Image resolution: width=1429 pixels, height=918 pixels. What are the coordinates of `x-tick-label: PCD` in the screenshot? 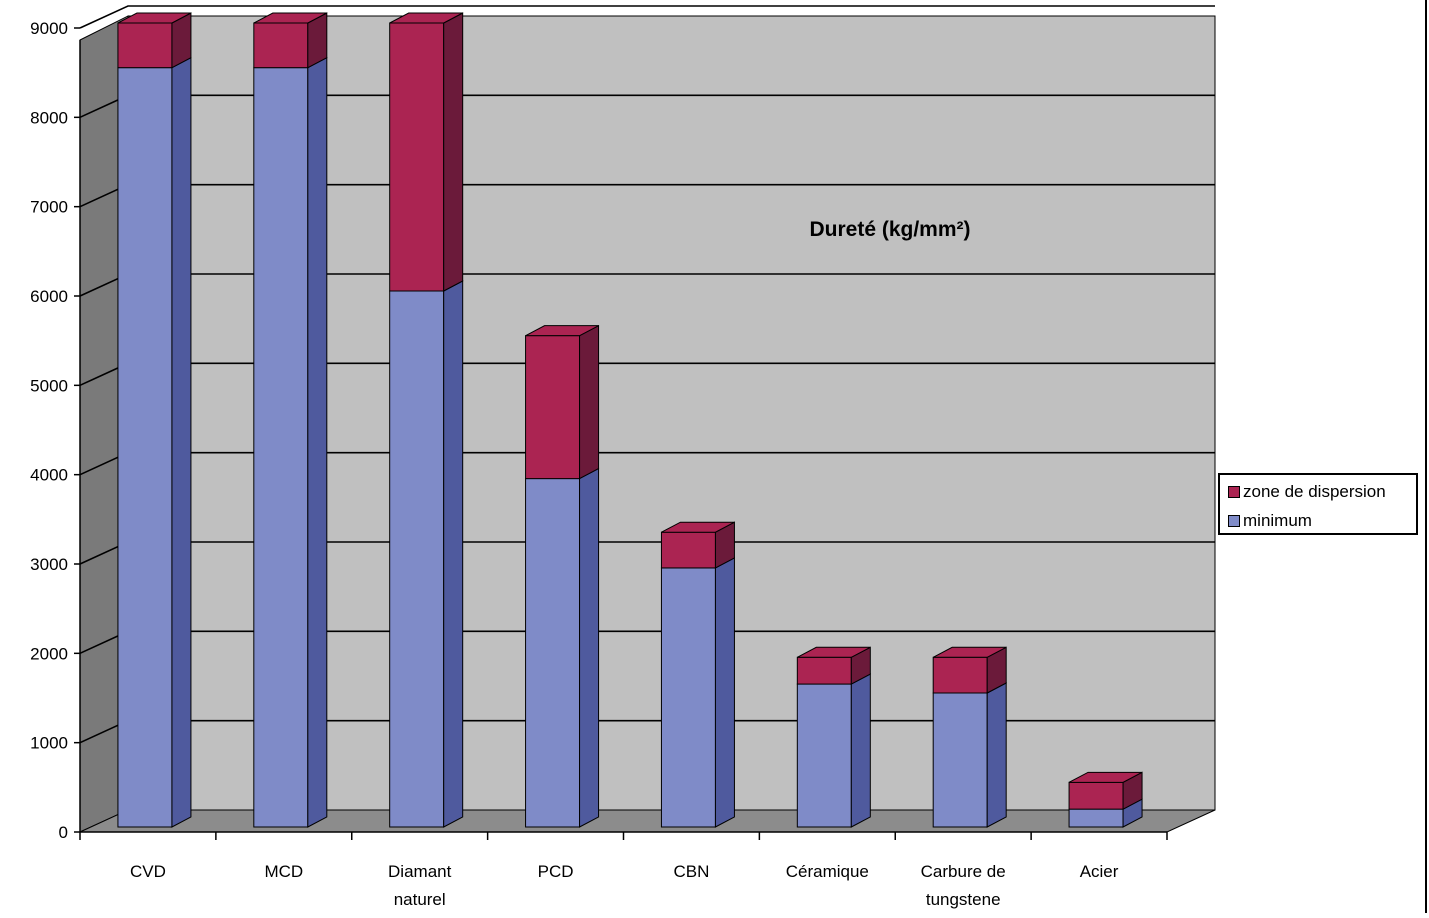 It's located at (556, 871).